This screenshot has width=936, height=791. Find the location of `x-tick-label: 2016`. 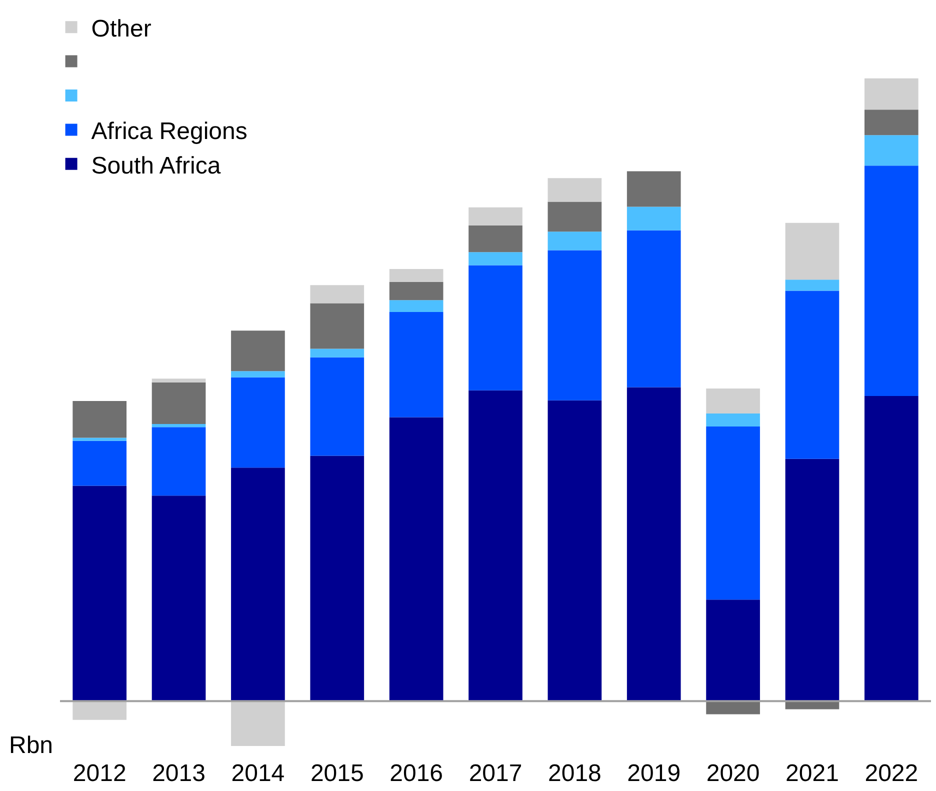

x-tick-label: 2016 is located at coordinates (417, 773).